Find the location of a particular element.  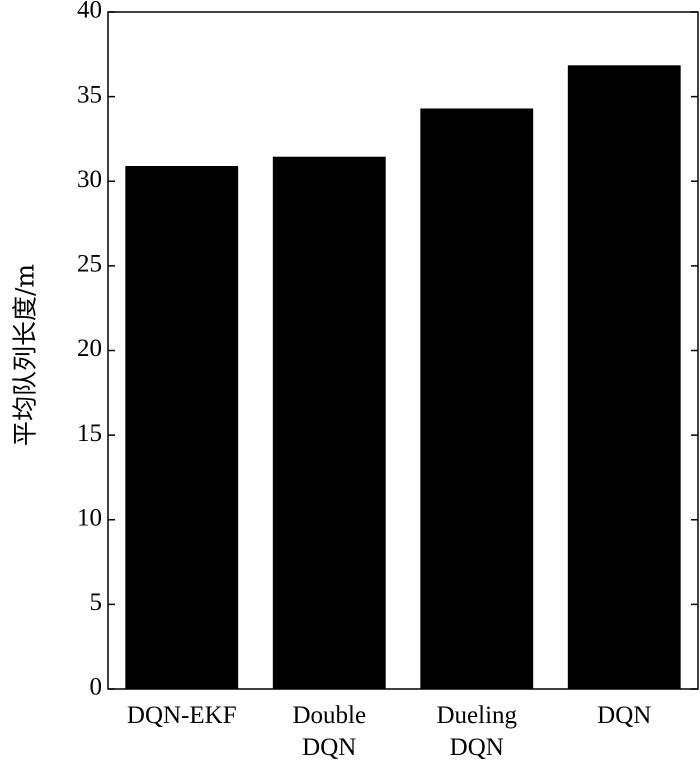

y-tick-label: 35 is located at coordinates (89, 94).